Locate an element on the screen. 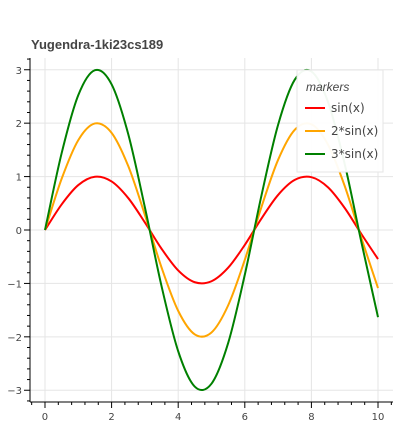 Image resolution: width=400 pixels, height=430 pixels. chart-title: Yugendra-1ki23cs189 is located at coordinates (97, 44).